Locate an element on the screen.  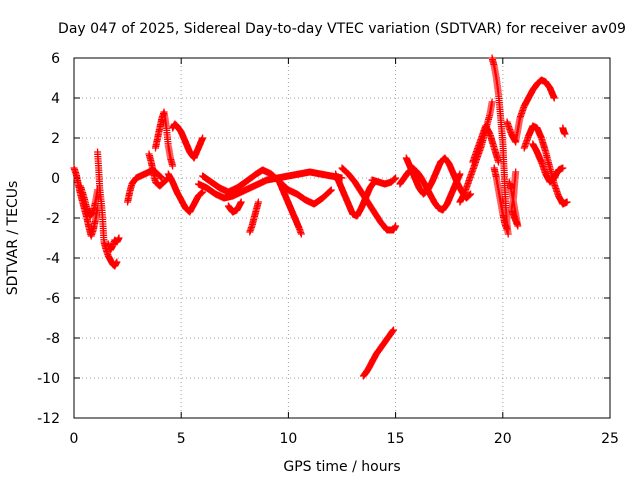
x-tick-label: 20 is located at coordinates (503, 439).